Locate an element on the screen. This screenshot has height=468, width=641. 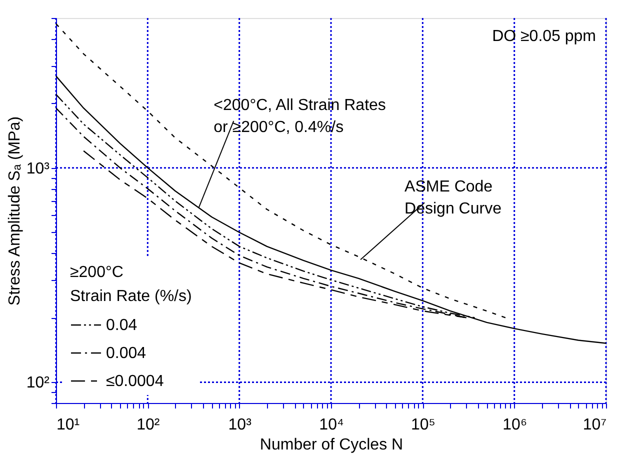
x-tick-label: 10¹ is located at coordinates (68, 425).